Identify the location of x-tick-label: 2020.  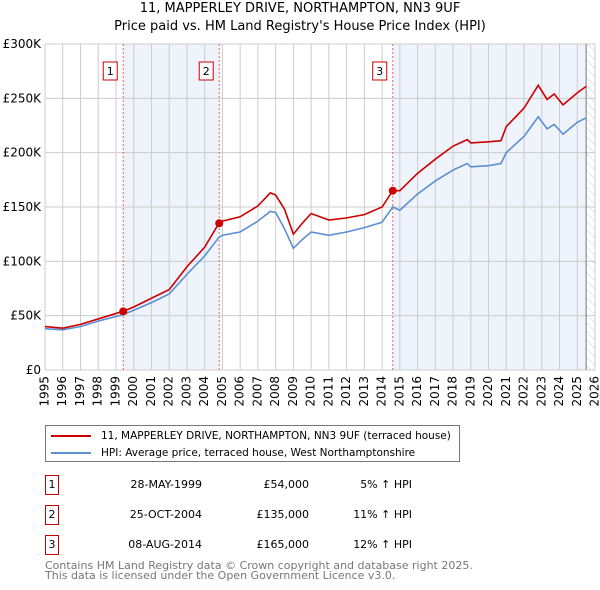
(488, 391).